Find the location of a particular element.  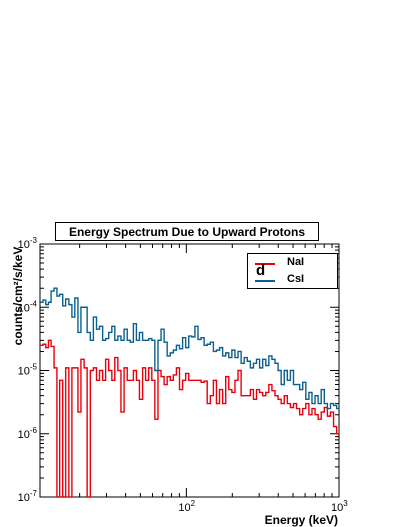

x-tick-label: 10² is located at coordinates (186, 506).